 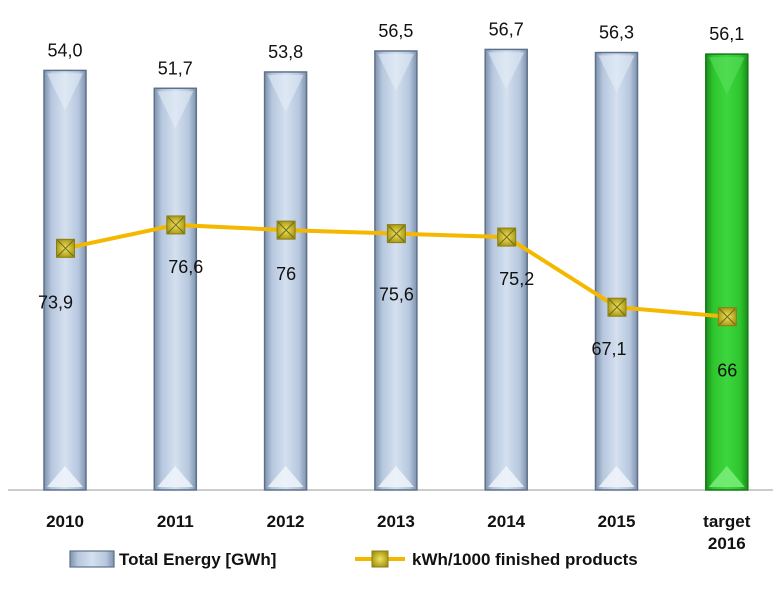 I want to click on x-tick-label: 2011, so click(x=175, y=521).